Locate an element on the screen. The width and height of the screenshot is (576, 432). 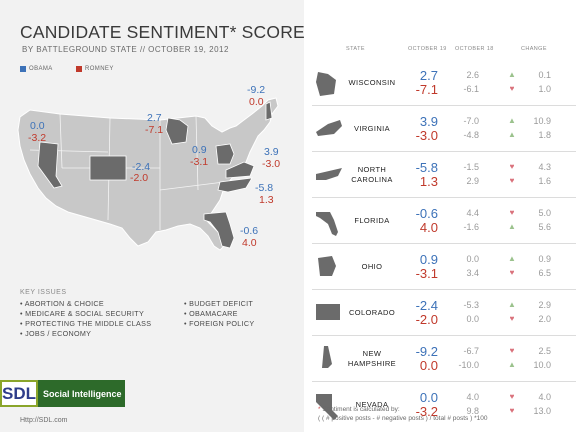
legend-label-obama: OBAMA is located at coordinates (41, 69).